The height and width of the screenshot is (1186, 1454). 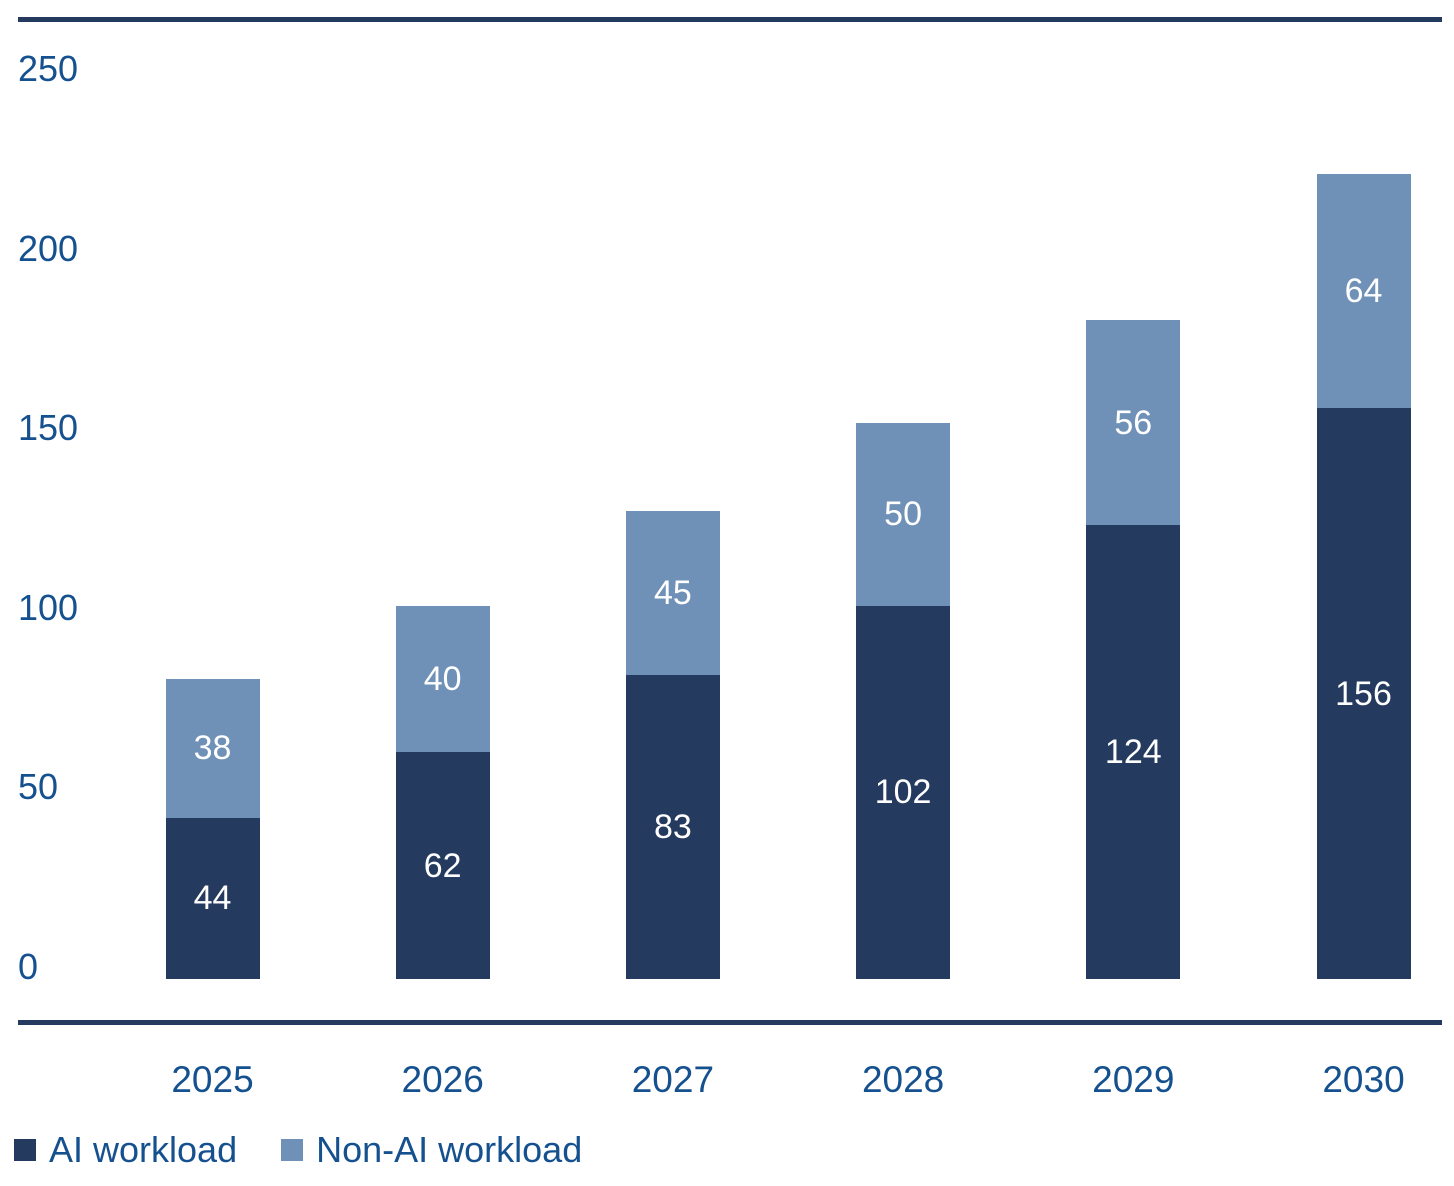 What do you see at coordinates (212, 1079) in the screenshot?
I see `x-tick-label: 2025` at bounding box center [212, 1079].